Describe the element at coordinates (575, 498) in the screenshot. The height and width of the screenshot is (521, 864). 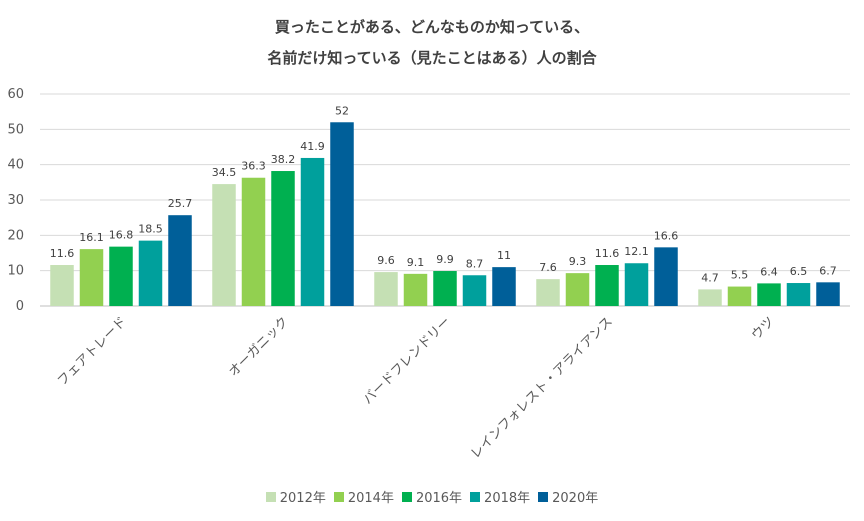
I see `legend-label: 2020年` at that location.